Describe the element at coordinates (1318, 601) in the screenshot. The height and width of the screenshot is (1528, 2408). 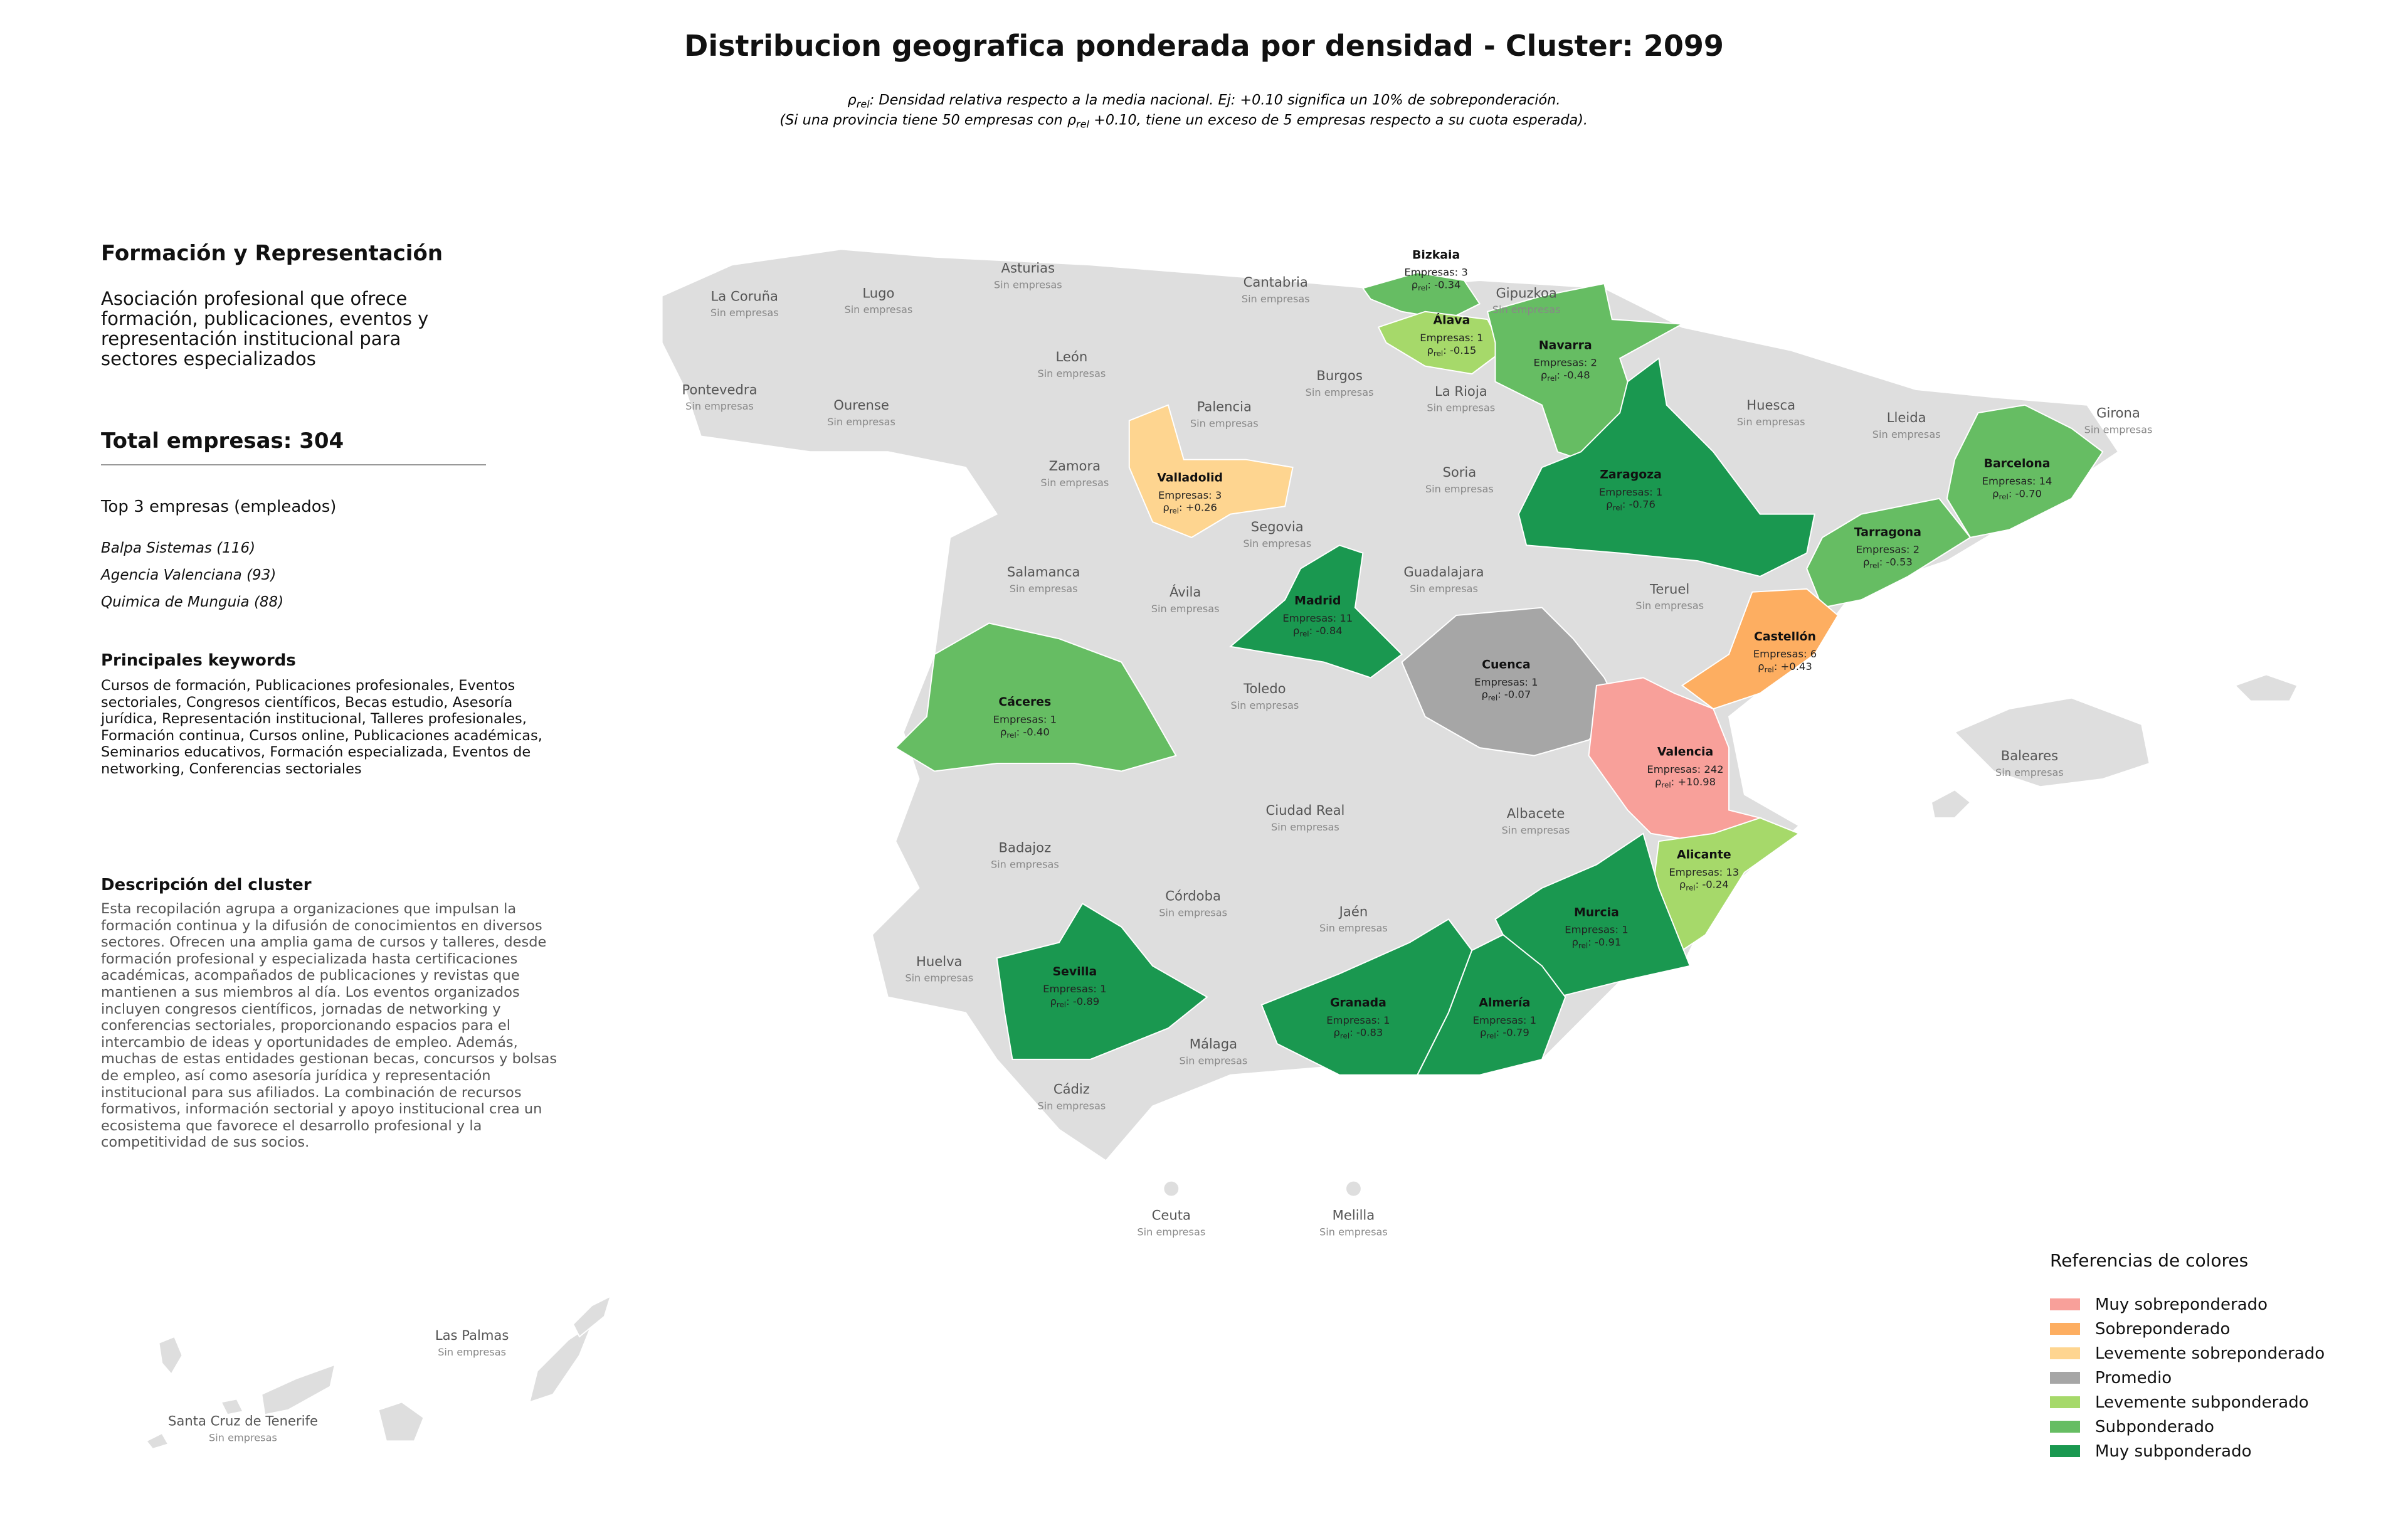
I see `province-name: Madrid` at that location.